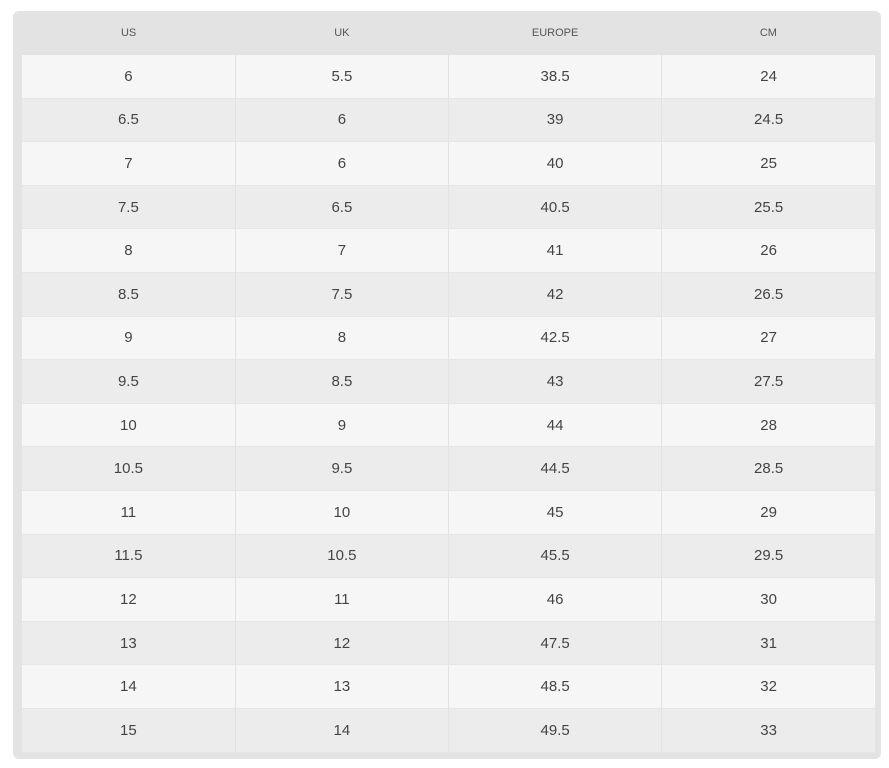  Describe the element at coordinates (555, 294) in the screenshot. I see `cell-europe: 42` at that location.